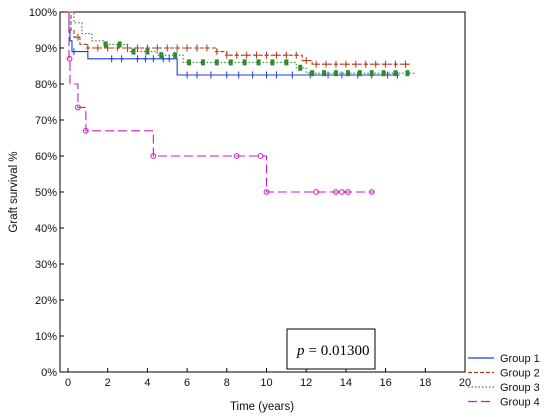 The image size is (550, 417). Describe the element at coordinates (385, 383) in the screenshot. I see `x-tick-label: 16` at that location.